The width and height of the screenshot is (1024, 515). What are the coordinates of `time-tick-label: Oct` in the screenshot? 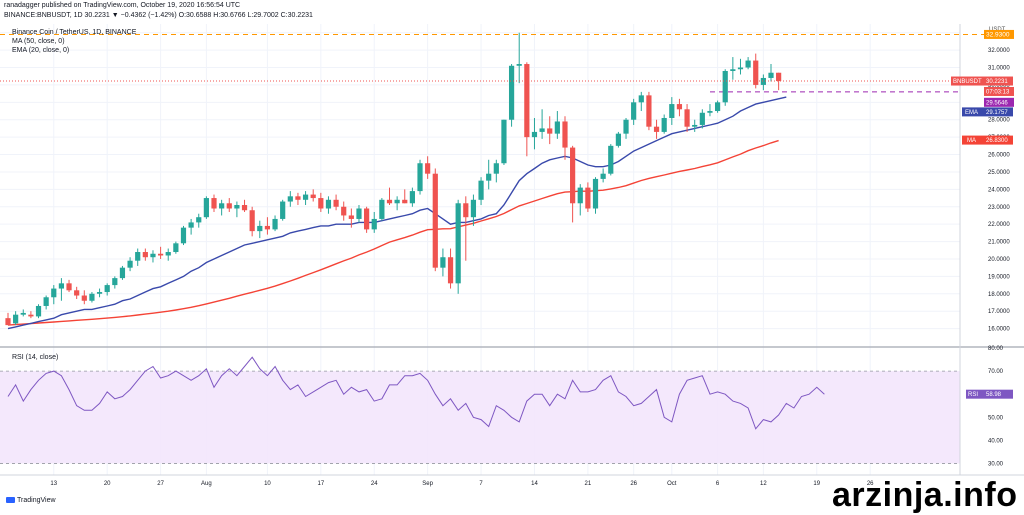 It's located at (672, 484).